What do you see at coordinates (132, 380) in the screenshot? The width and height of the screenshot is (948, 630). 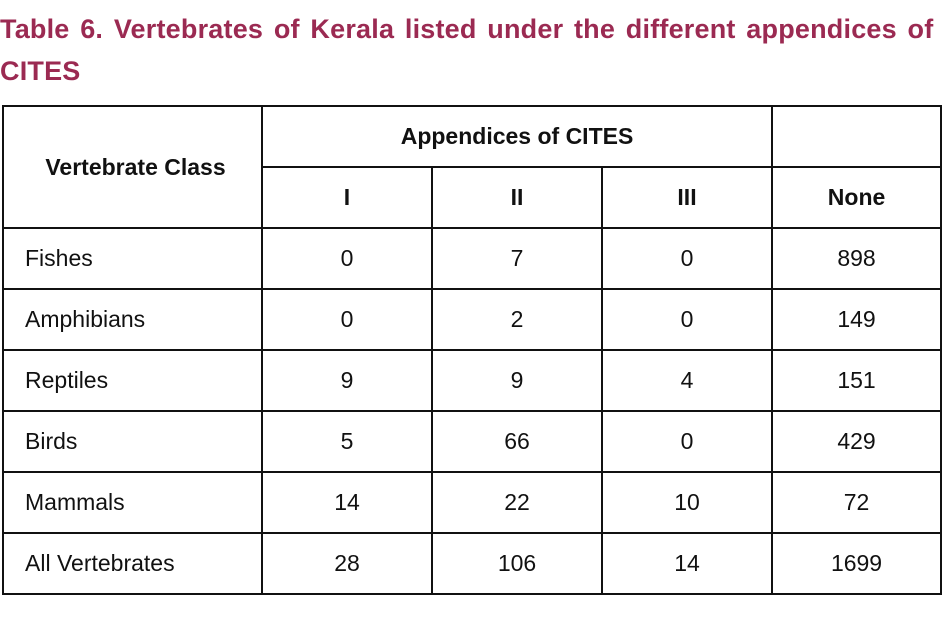 I see `row-label: Reptiles` at bounding box center [132, 380].